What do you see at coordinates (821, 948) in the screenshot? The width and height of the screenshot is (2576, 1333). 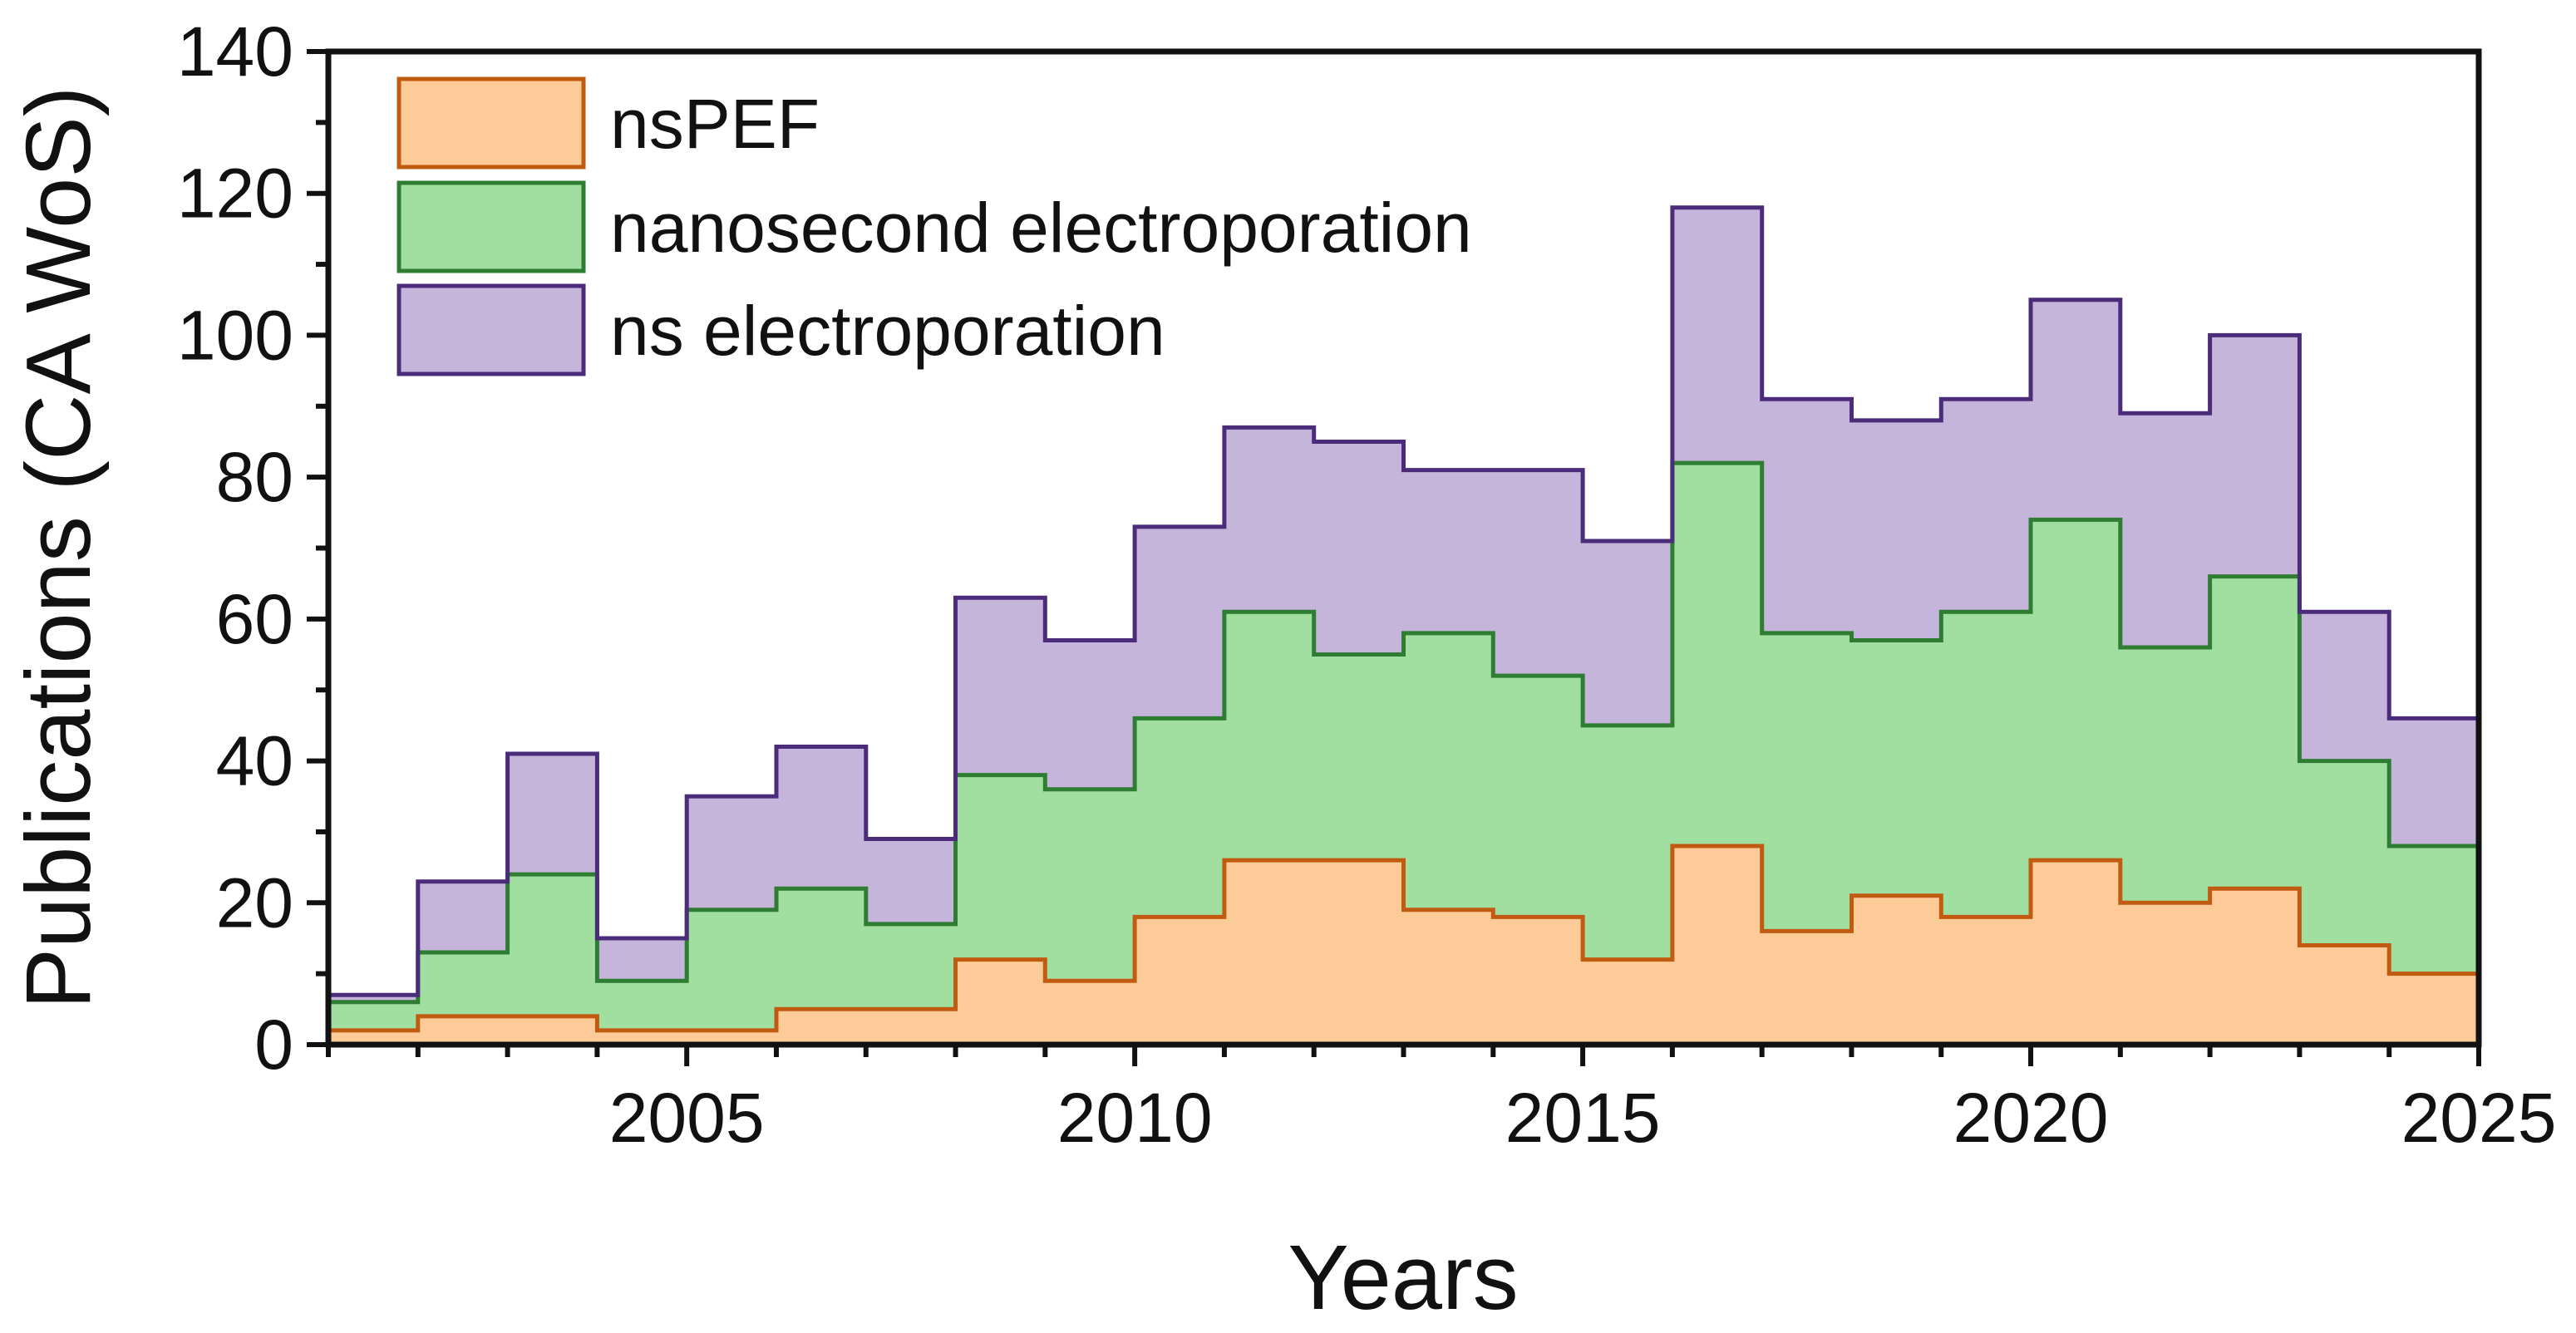 I see `bar-1-2006` at bounding box center [821, 948].